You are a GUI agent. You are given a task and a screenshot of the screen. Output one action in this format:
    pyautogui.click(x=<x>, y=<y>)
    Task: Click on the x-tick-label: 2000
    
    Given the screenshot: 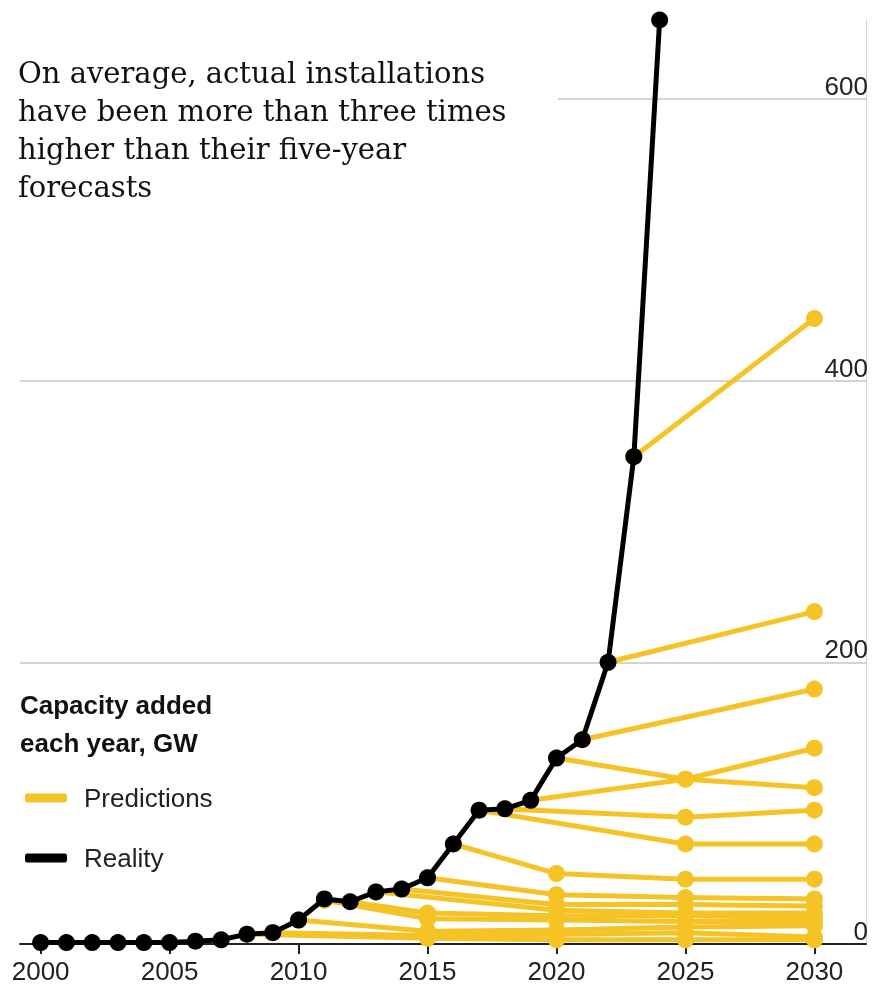 What is the action you would take?
    pyautogui.click(x=40, y=971)
    